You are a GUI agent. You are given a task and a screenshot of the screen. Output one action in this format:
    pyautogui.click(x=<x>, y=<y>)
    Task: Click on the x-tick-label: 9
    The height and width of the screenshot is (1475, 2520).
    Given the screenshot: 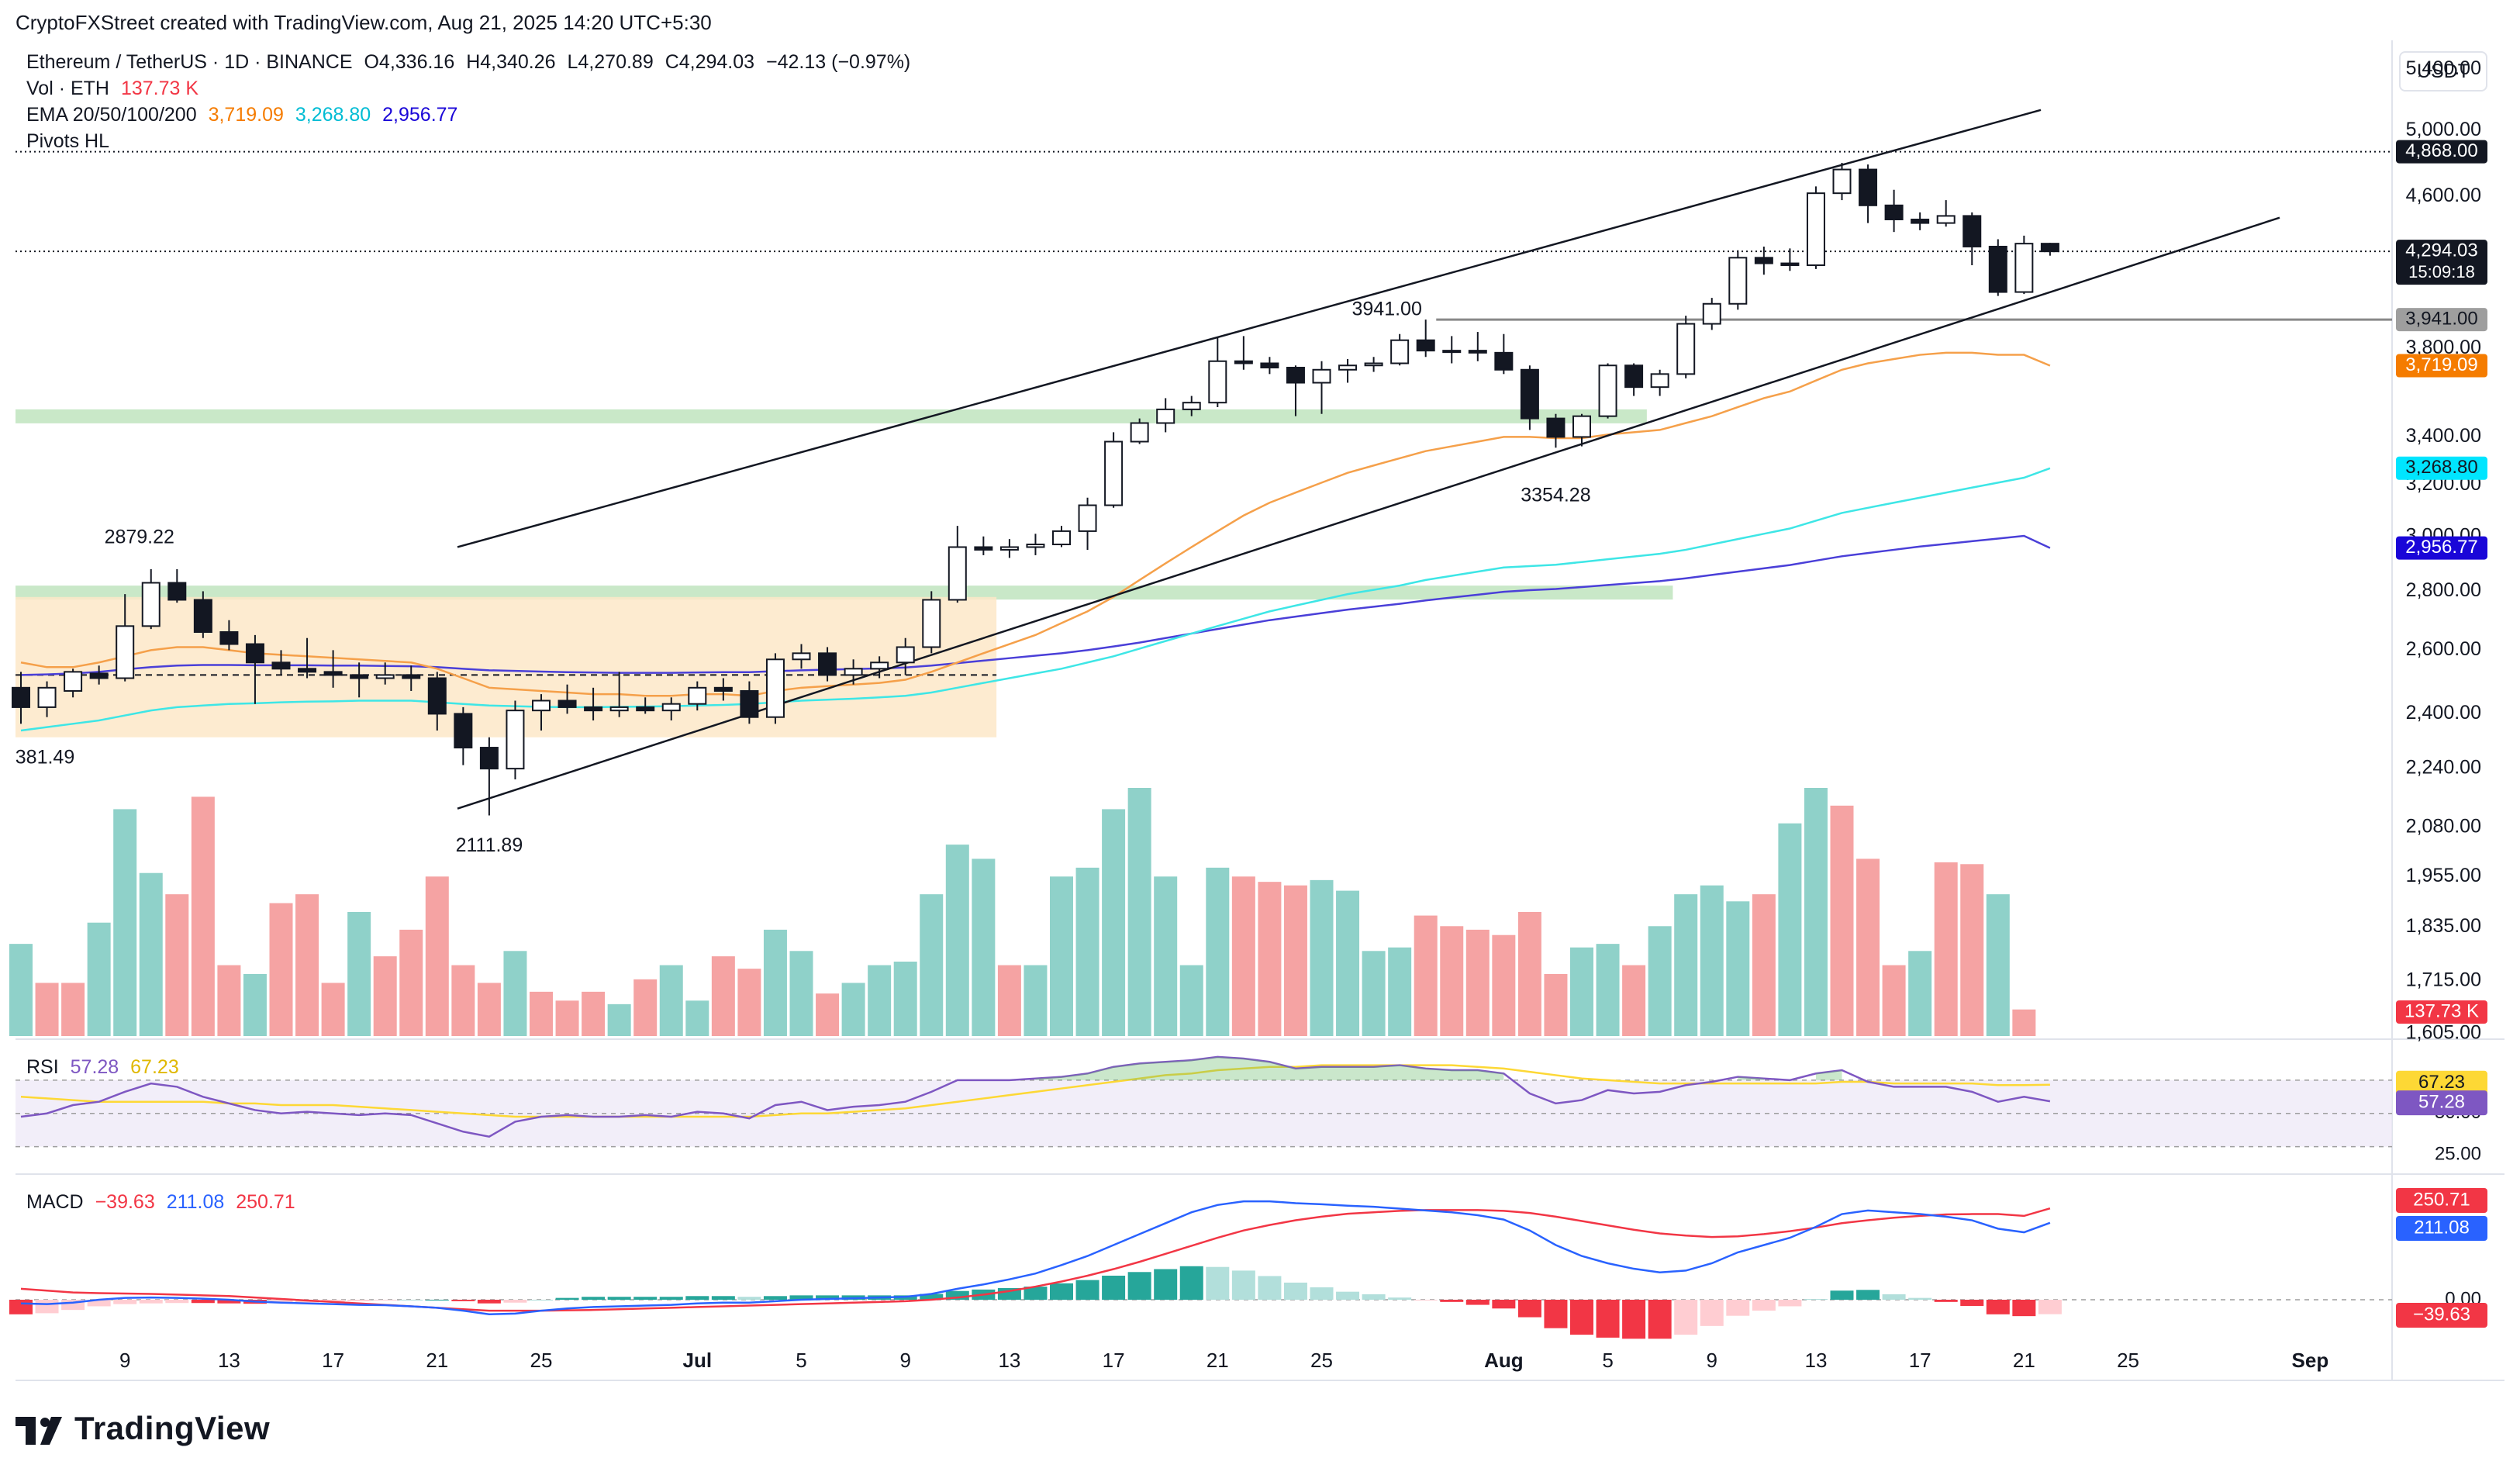 What is the action you would take?
    pyautogui.click(x=1712, y=1360)
    